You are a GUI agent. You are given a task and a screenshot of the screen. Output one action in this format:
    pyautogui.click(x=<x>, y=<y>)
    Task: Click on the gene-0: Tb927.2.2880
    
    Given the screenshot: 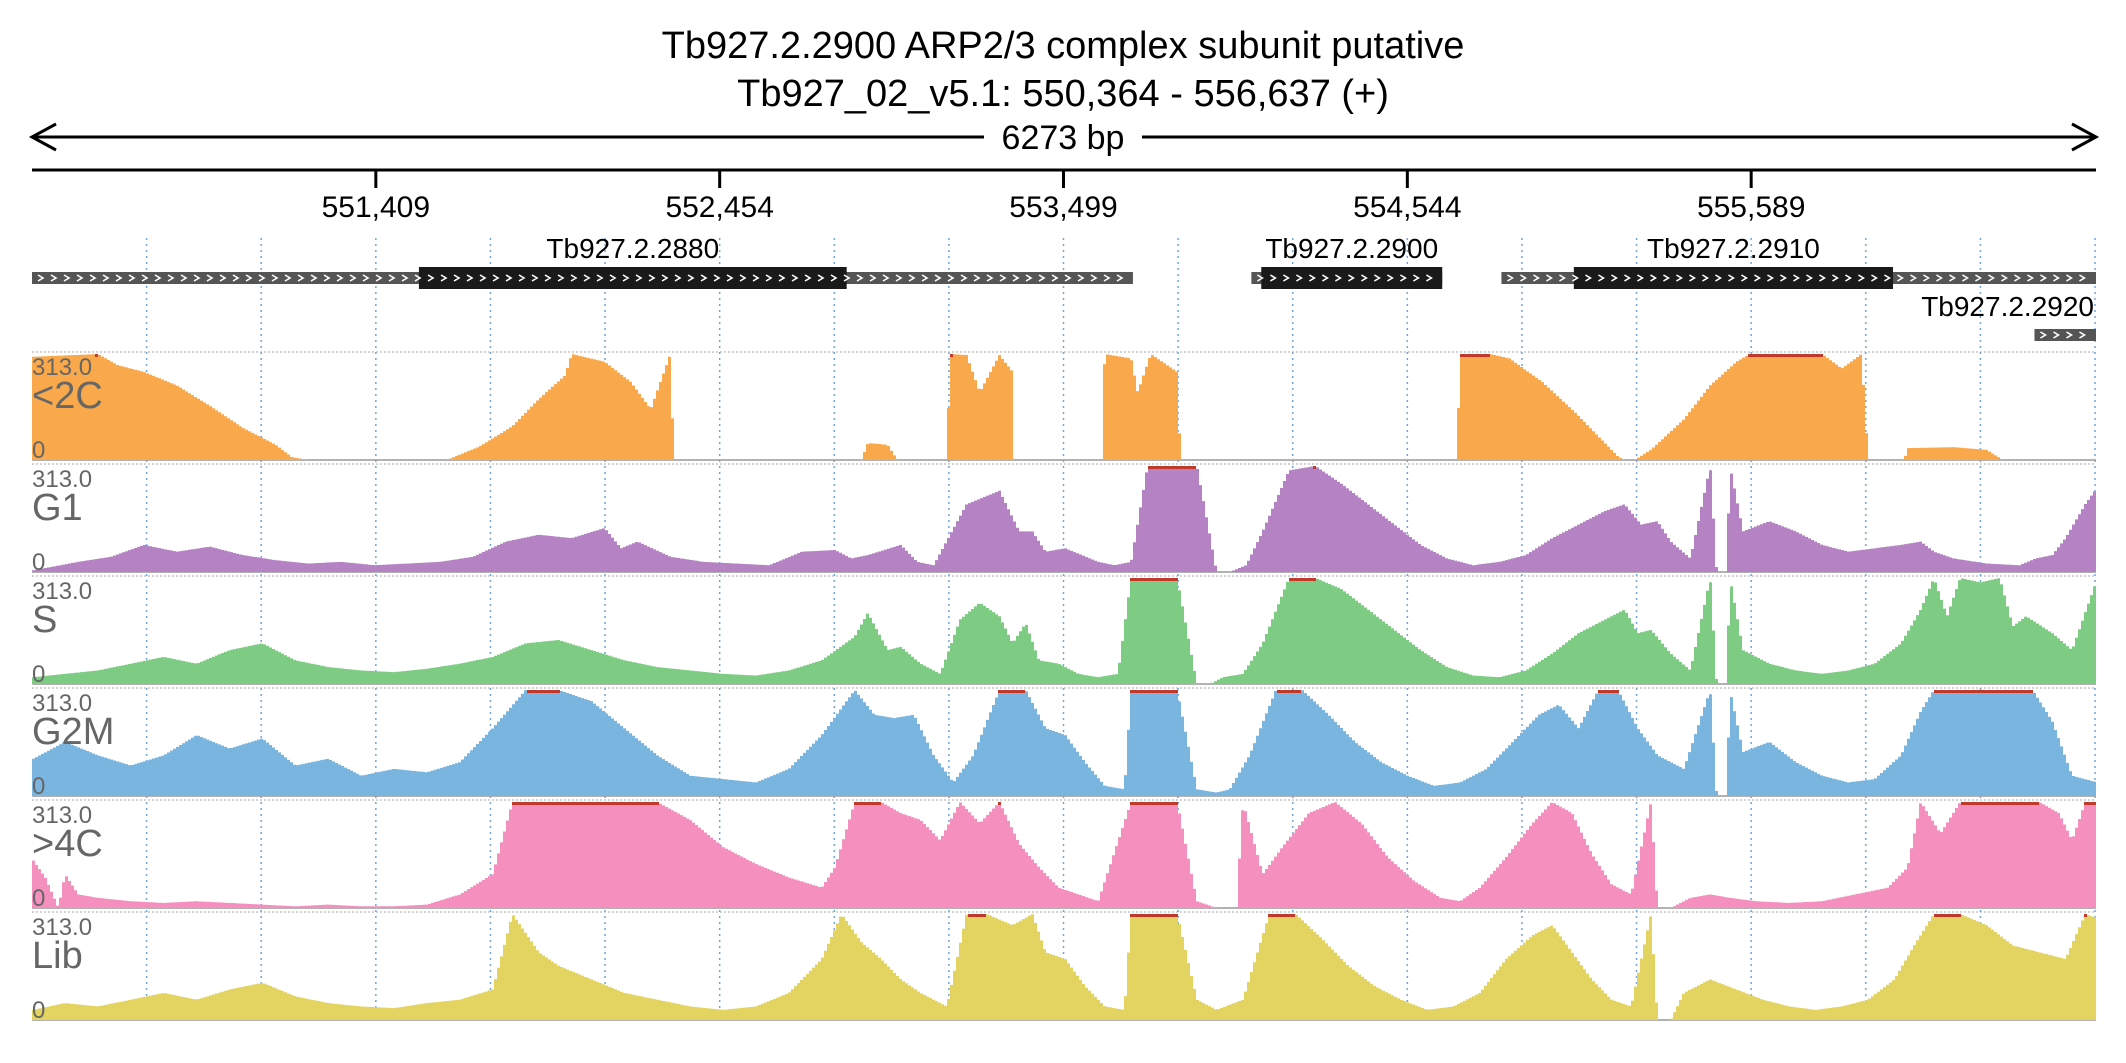 What is the action you would take?
    pyautogui.click(x=582, y=261)
    